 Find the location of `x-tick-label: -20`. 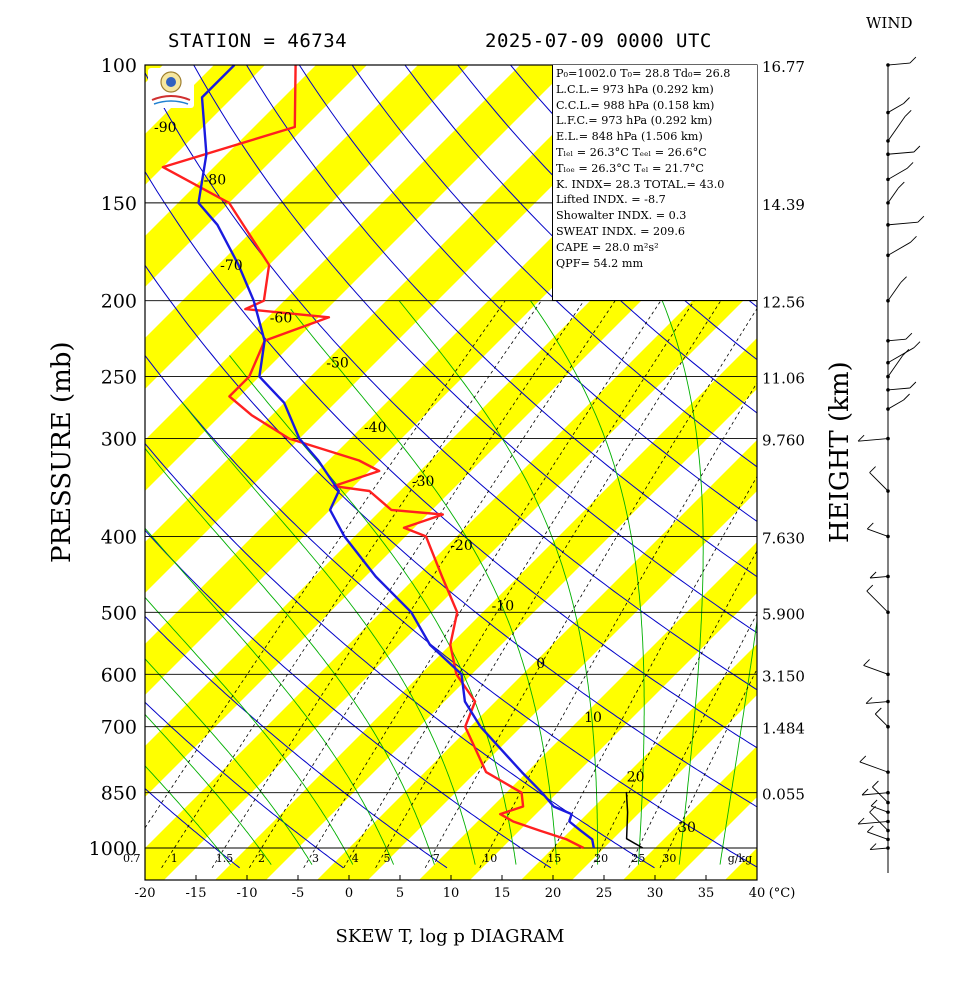

x-tick-label: -20 is located at coordinates (145, 893).